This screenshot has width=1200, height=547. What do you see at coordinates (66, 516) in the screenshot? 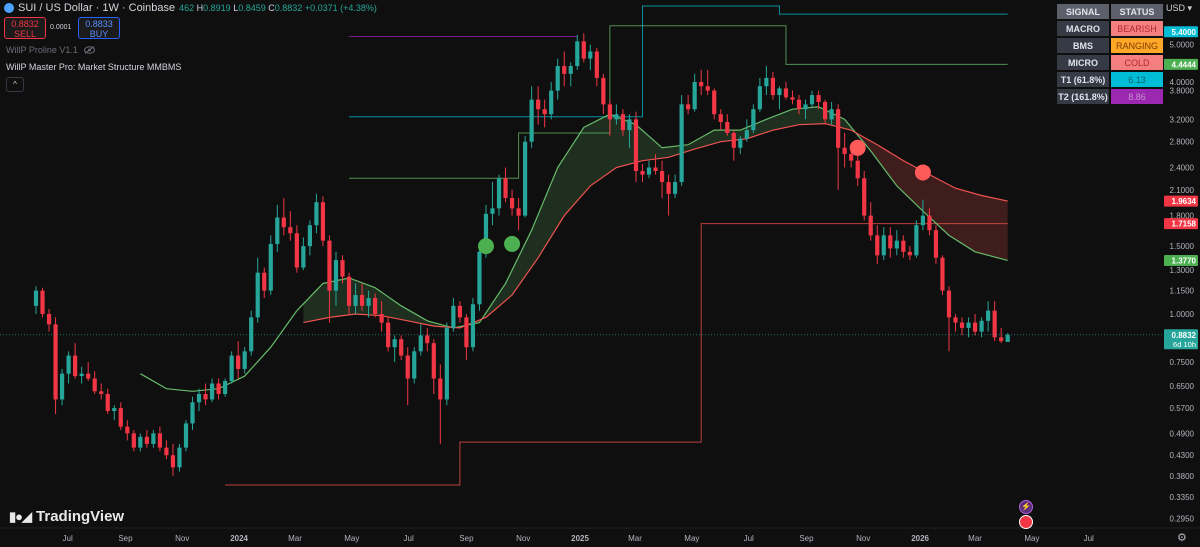
I see `tradingview-logo: ▮●◢ TradingView` at bounding box center [66, 516].